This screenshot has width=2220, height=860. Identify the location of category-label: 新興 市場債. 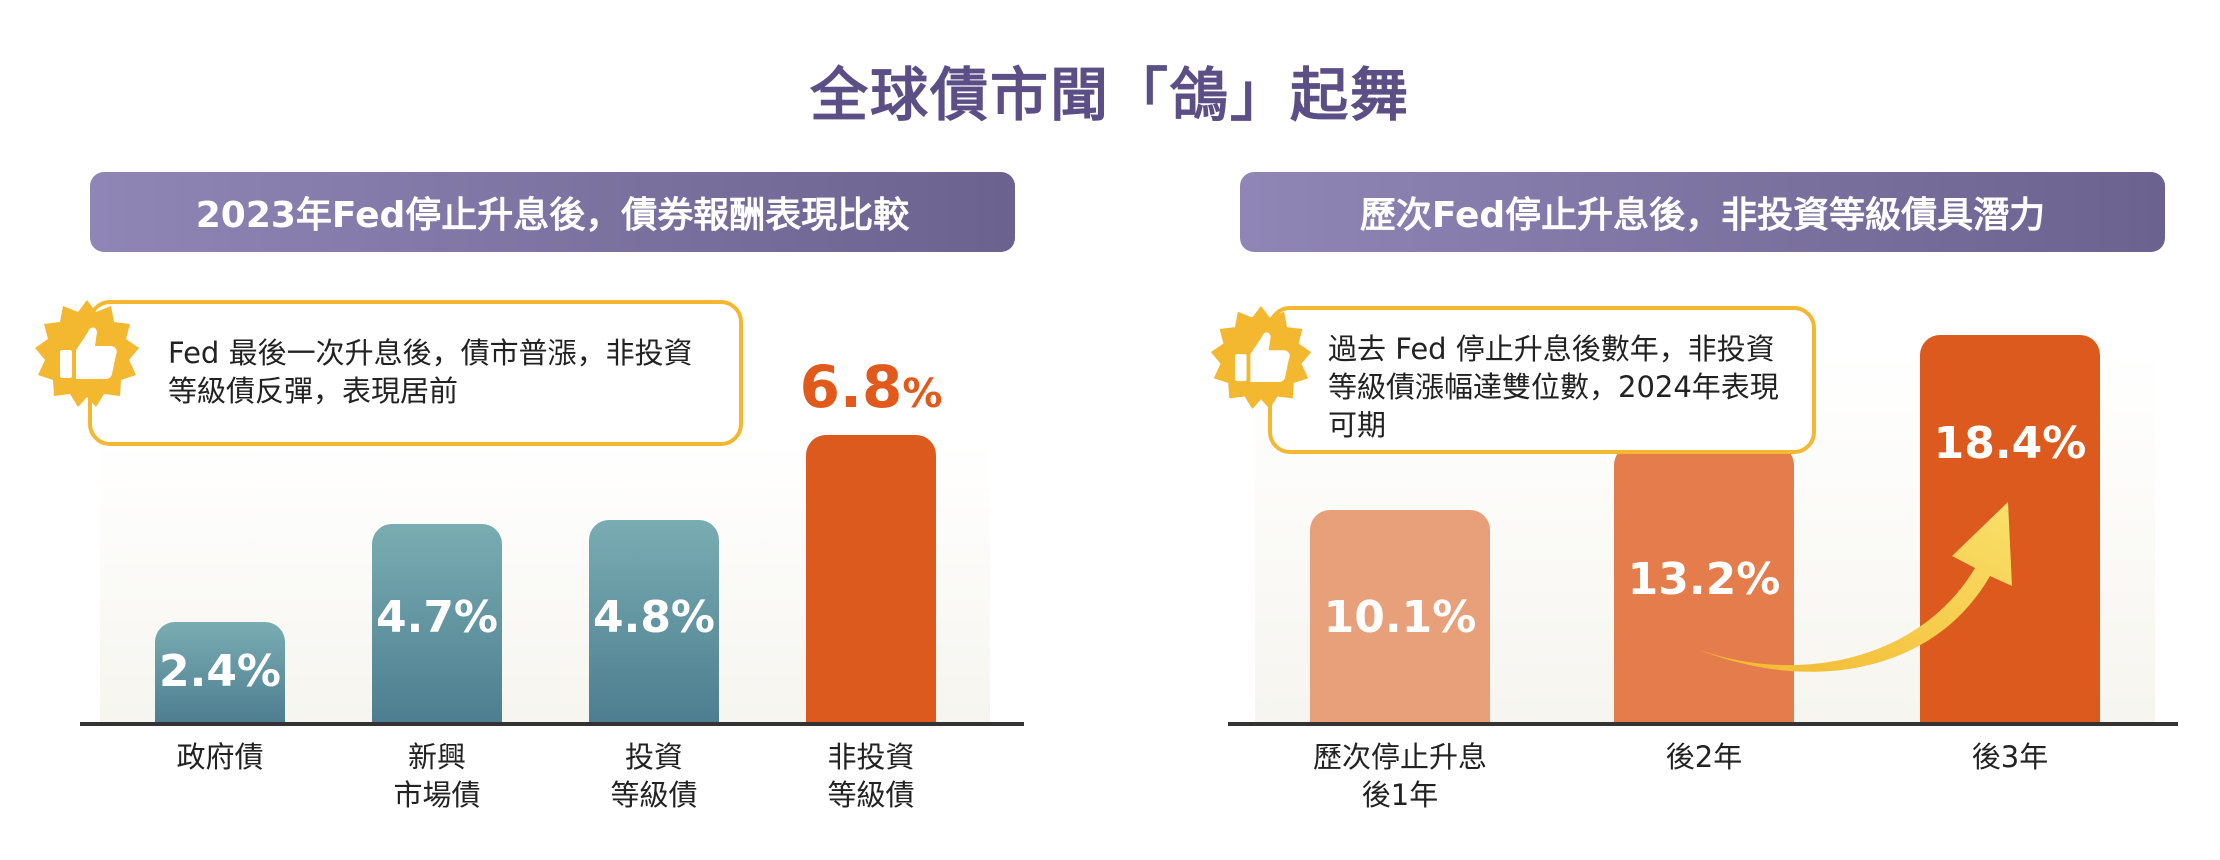
(437, 776).